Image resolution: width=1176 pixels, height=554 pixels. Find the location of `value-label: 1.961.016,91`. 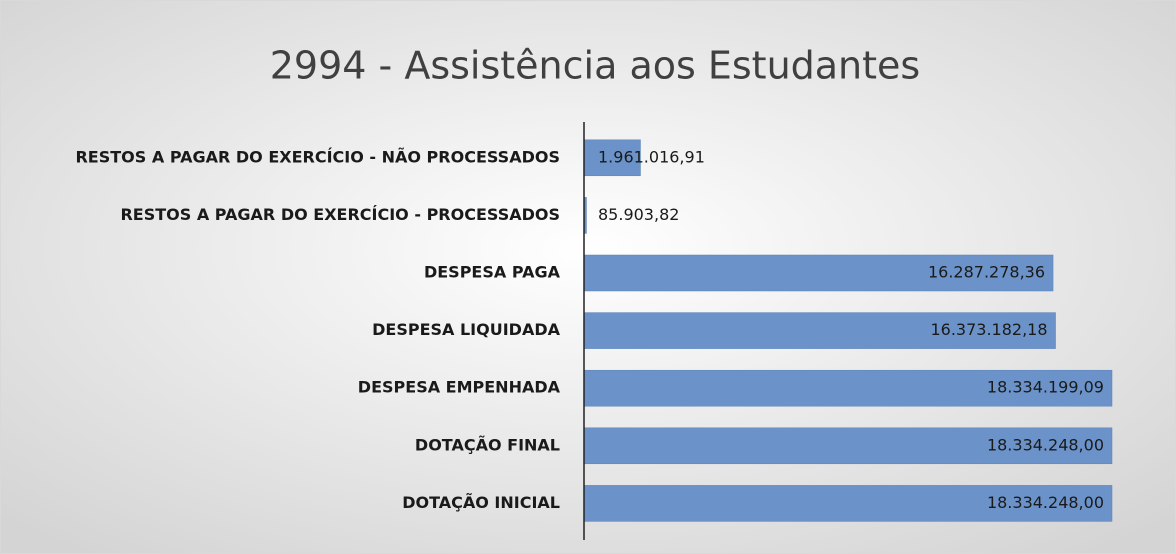

value-label: 1.961.016,91 is located at coordinates (651, 156).